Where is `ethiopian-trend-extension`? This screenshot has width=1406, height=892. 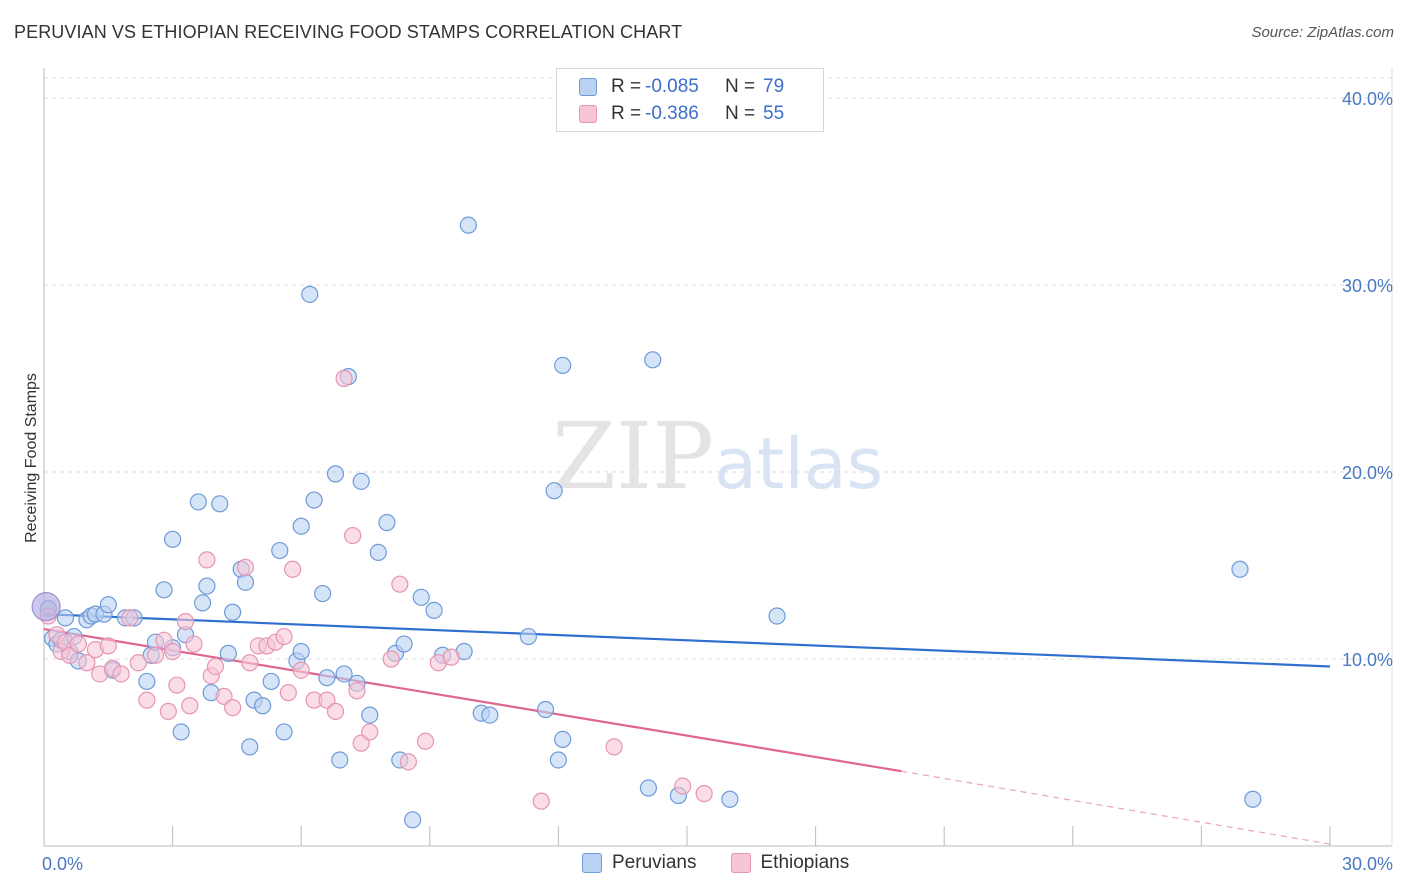
ethiopian-trend-extension is located at coordinates (1116, 807).